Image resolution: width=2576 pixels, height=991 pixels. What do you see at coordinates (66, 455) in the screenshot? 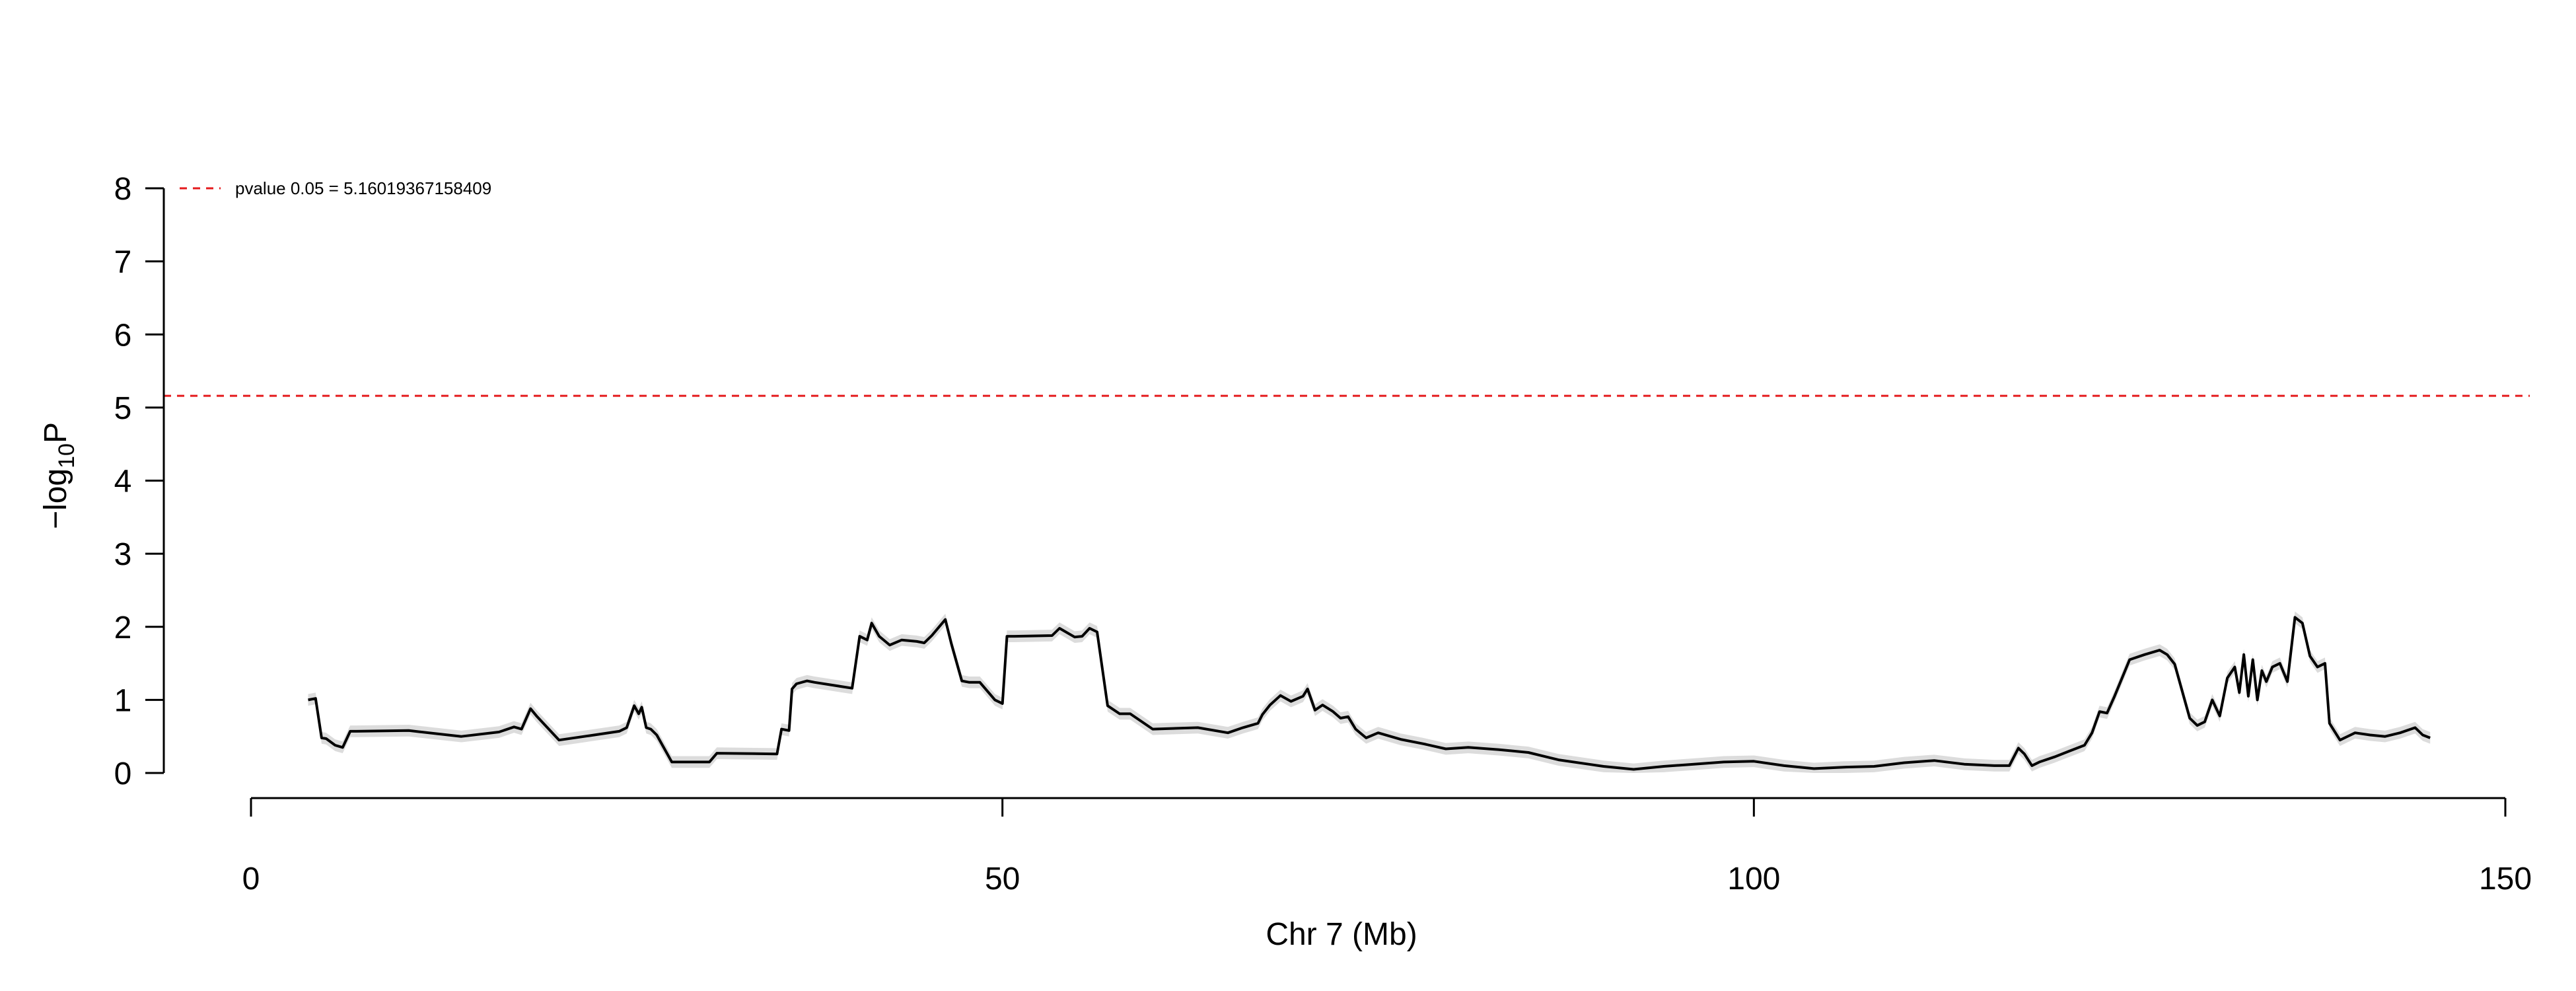
I see `y-axis-title-subscript: 10` at bounding box center [66, 455].